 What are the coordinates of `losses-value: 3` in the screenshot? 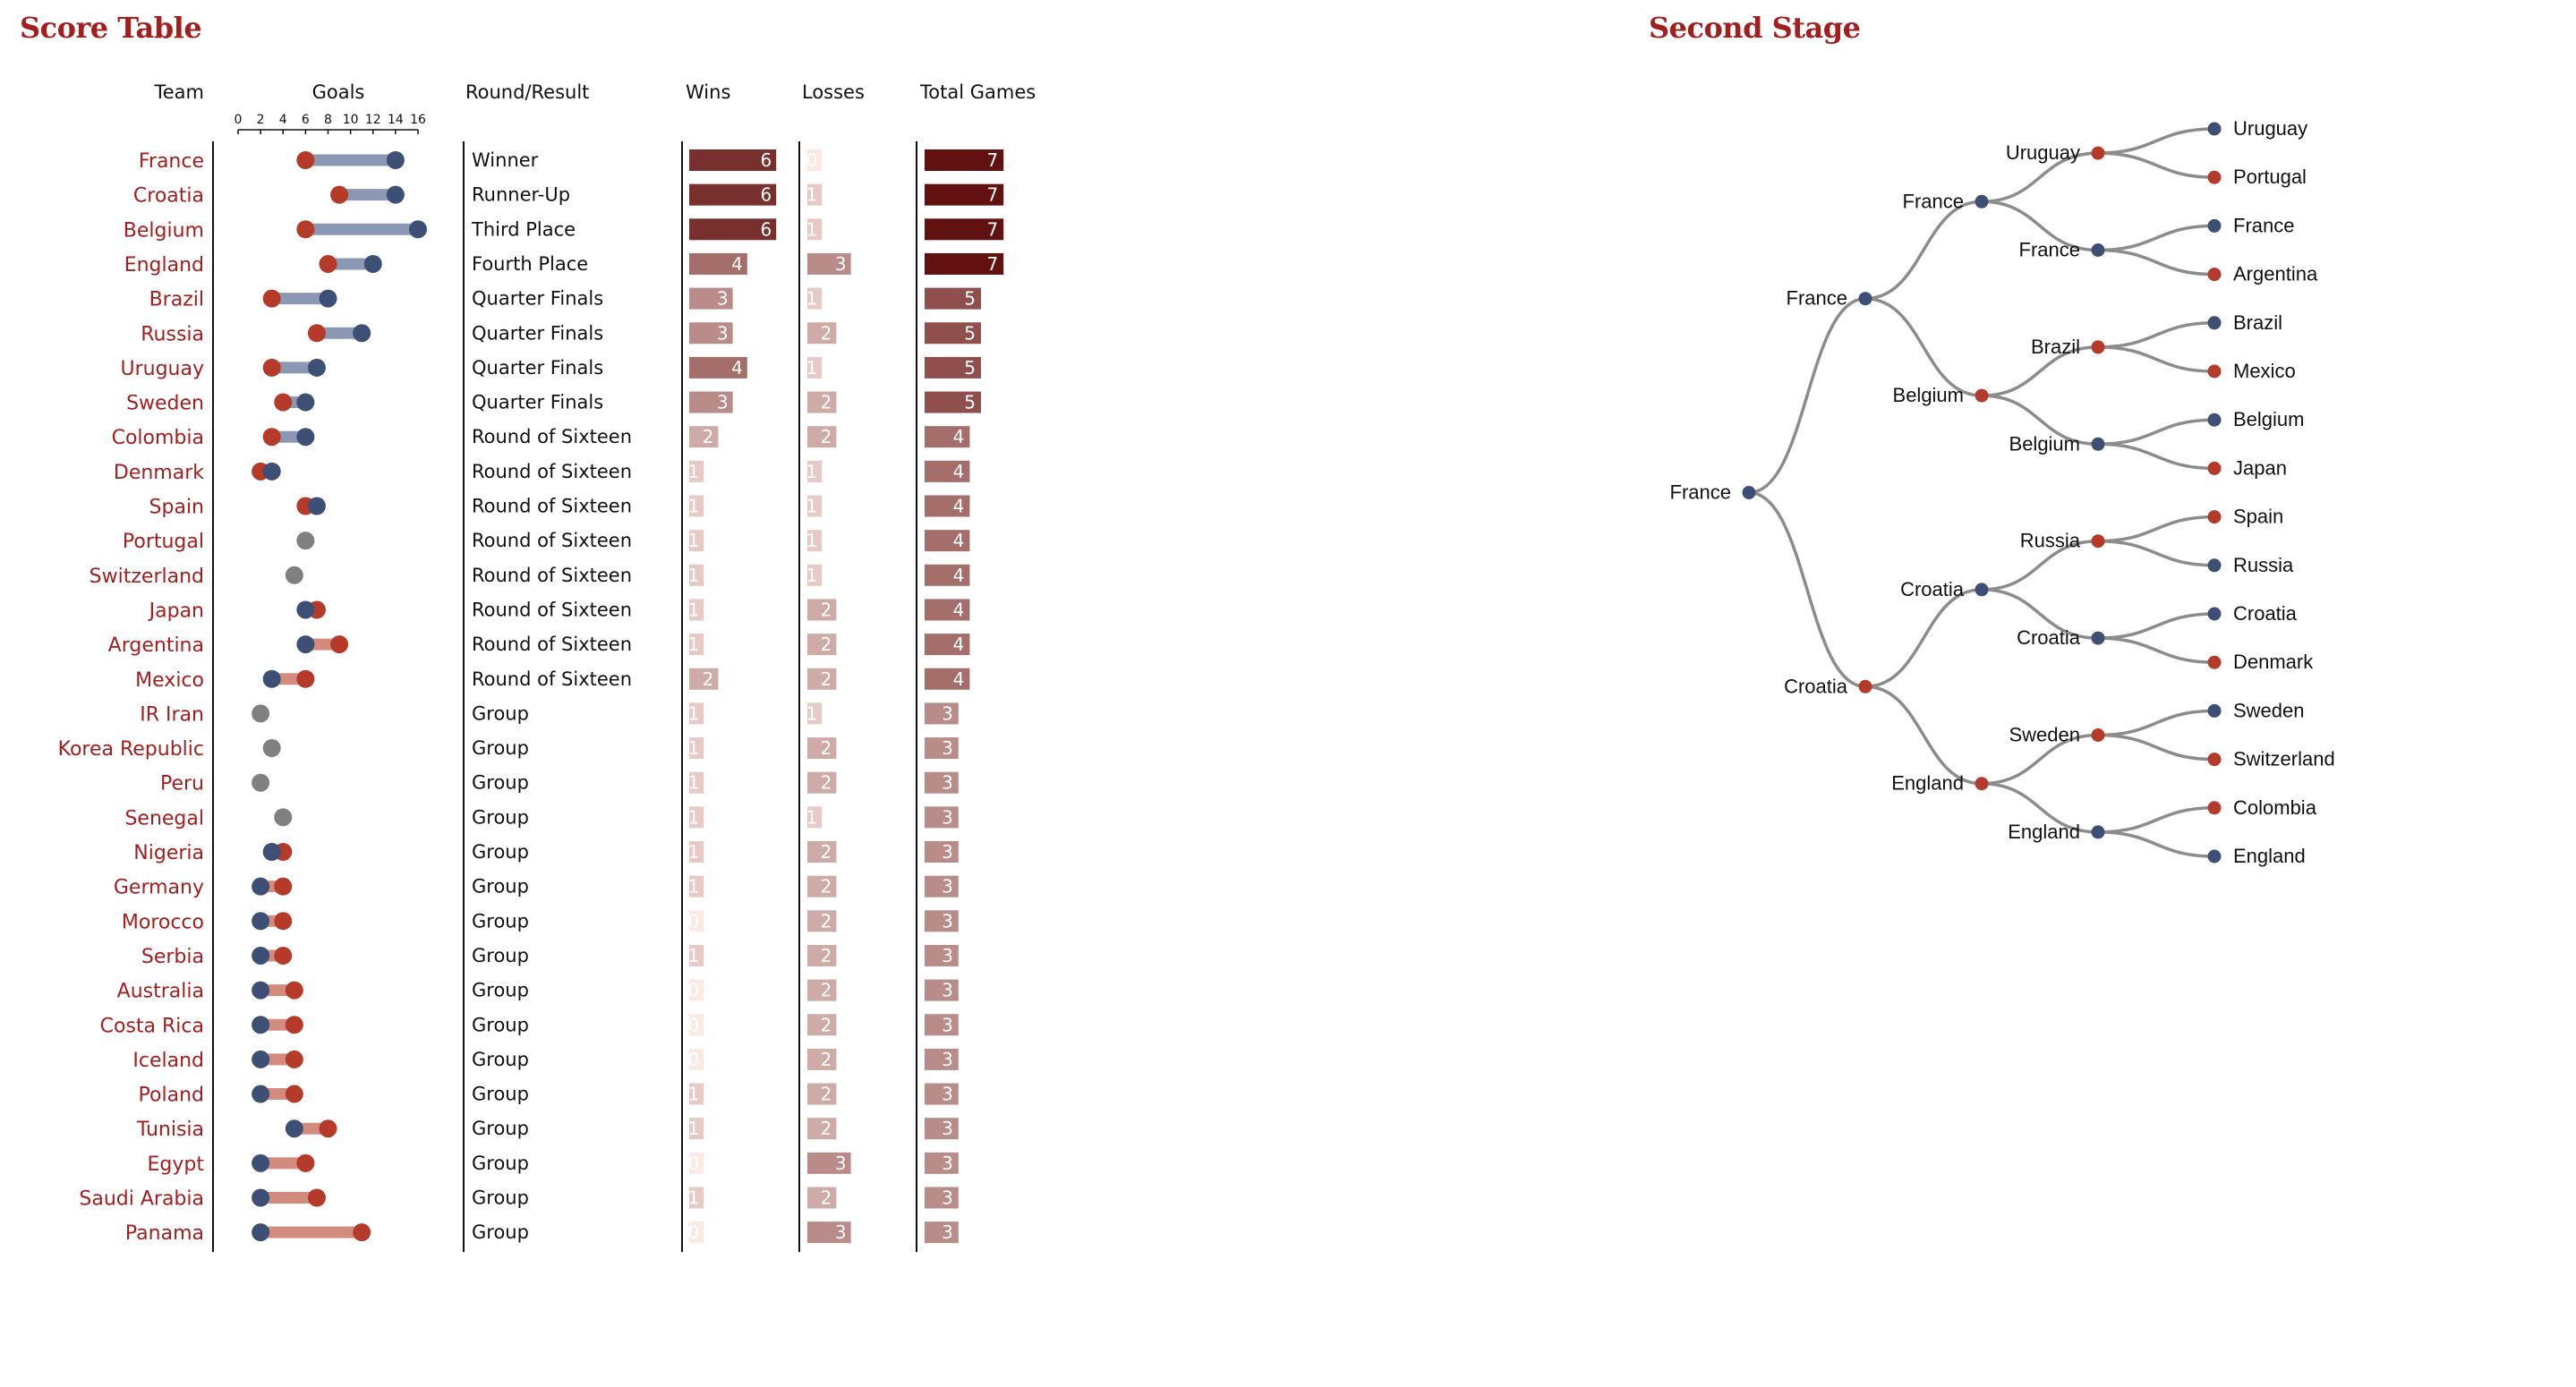 It's located at (841, 1163).